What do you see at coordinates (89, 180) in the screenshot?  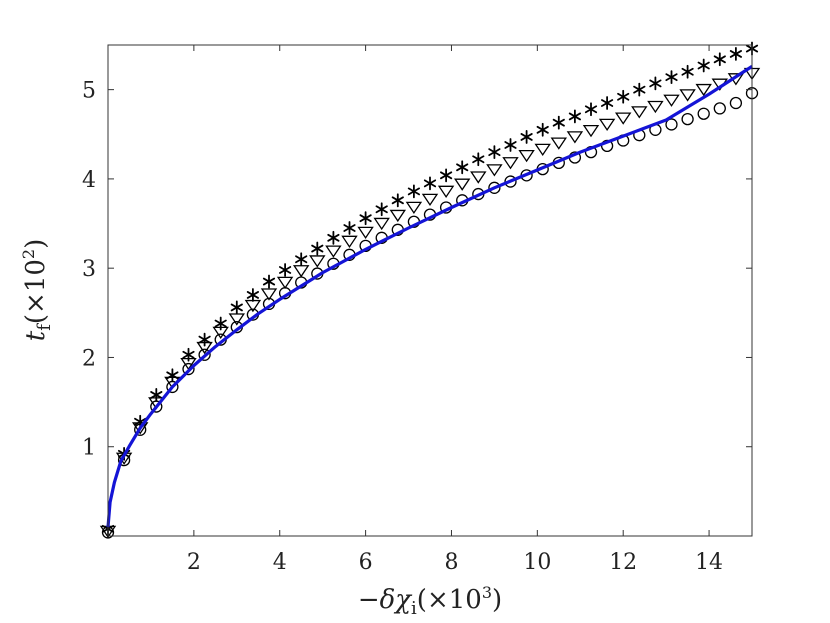 I see `y-tick-label: 4` at bounding box center [89, 180].